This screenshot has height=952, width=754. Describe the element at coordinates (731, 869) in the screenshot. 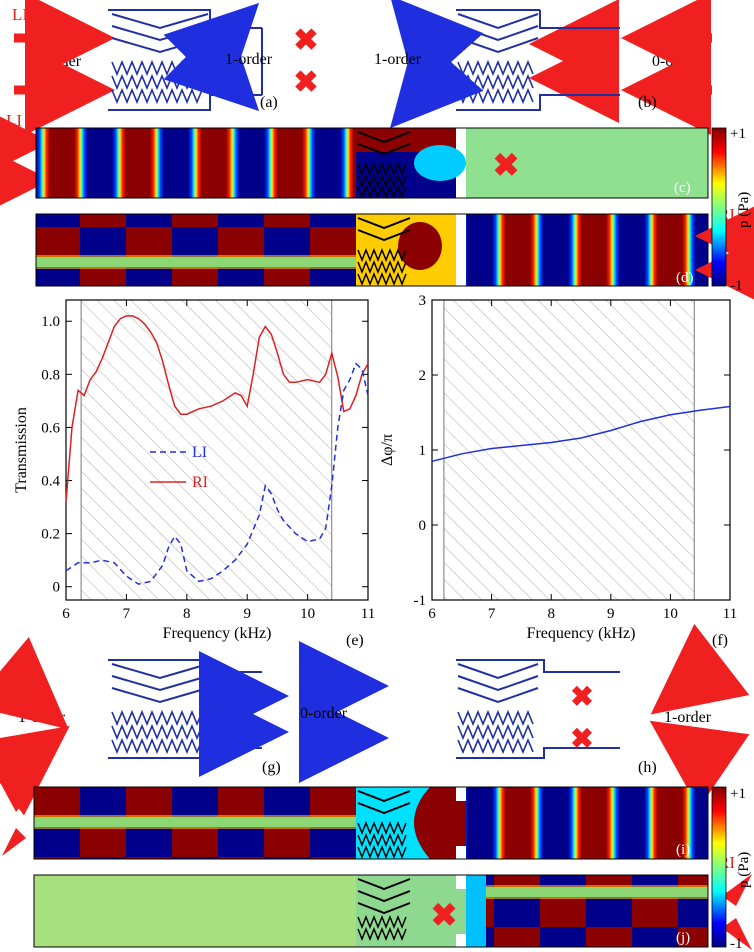

I see `colorbar-bottom: +1 -1 p (Pa)` at that location.